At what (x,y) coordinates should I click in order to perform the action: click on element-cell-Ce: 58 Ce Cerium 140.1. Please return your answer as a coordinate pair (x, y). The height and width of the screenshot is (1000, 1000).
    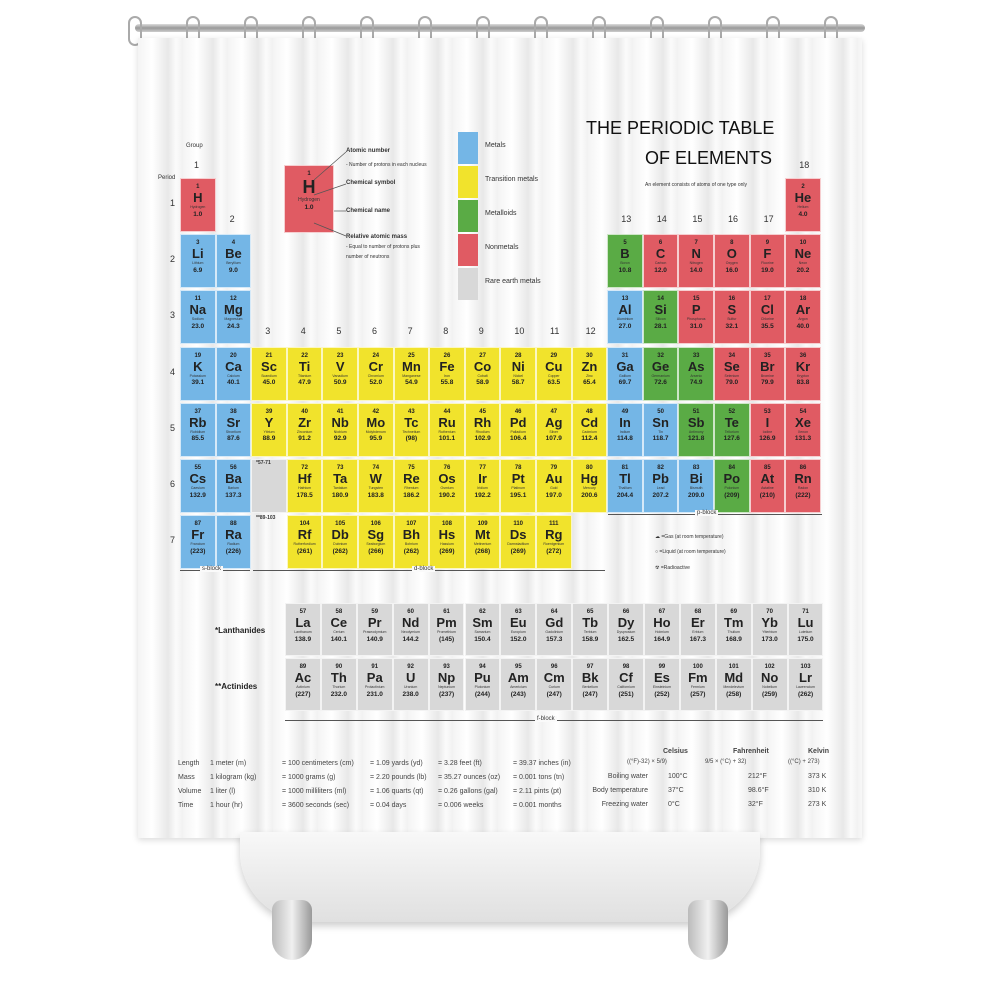
    Looking at the image, I should click on (338, 629).